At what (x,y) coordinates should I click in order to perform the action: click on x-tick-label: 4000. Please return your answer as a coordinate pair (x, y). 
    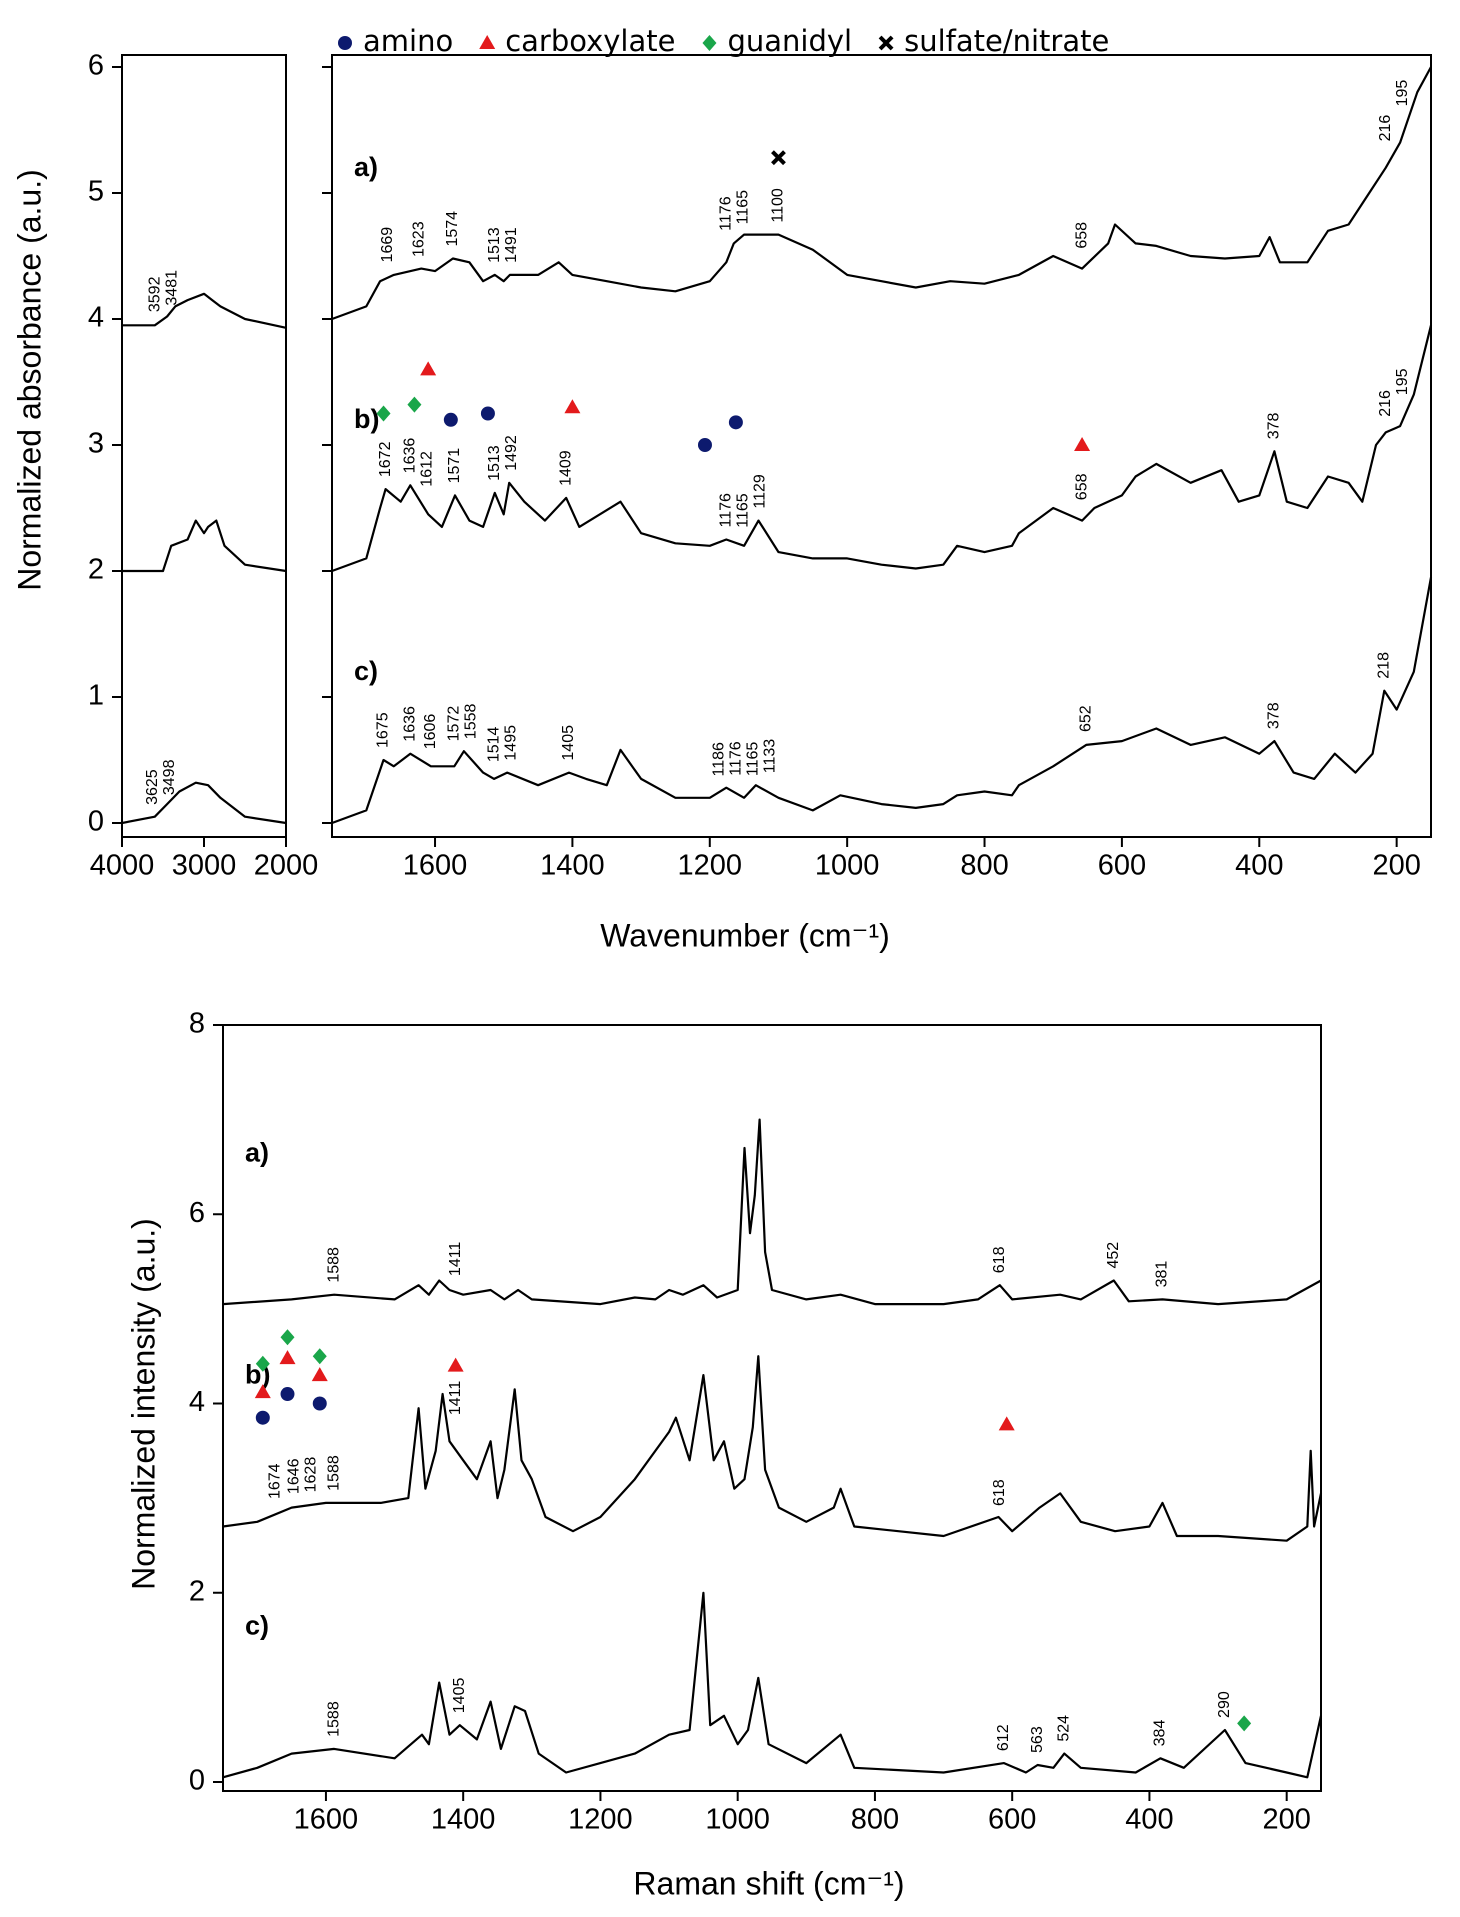
    Looking at the image, I should click on (122, 866).